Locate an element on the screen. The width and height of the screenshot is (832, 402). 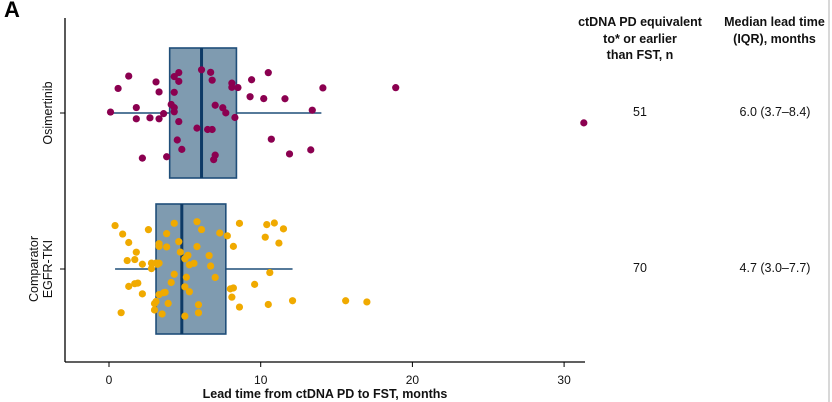
y-tick-label: ComparatorEGFR-TKI is located at coordinates (41, 269).